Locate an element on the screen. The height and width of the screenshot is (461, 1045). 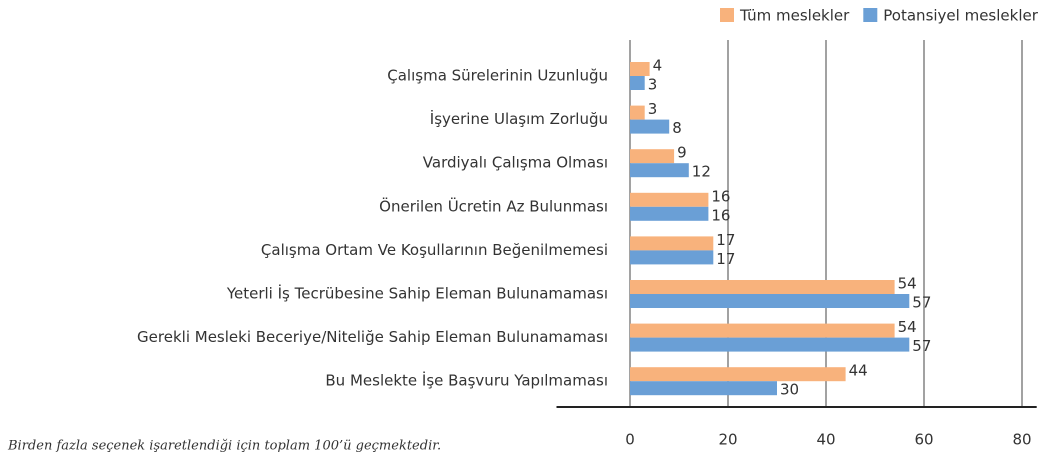
x-tick-label: 20 is located at coordinates (727, 440).